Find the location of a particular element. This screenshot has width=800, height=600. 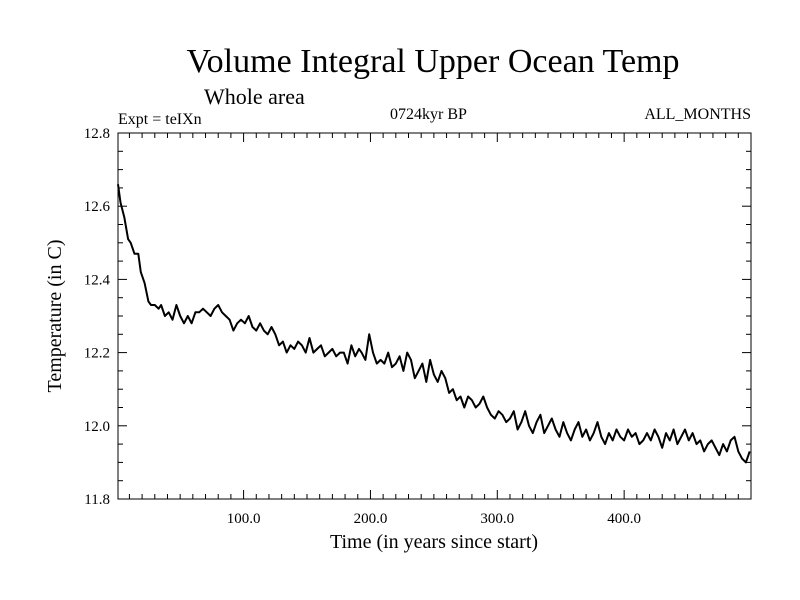

y-tick-label: 12.2 is located at coordinates (97, 354).